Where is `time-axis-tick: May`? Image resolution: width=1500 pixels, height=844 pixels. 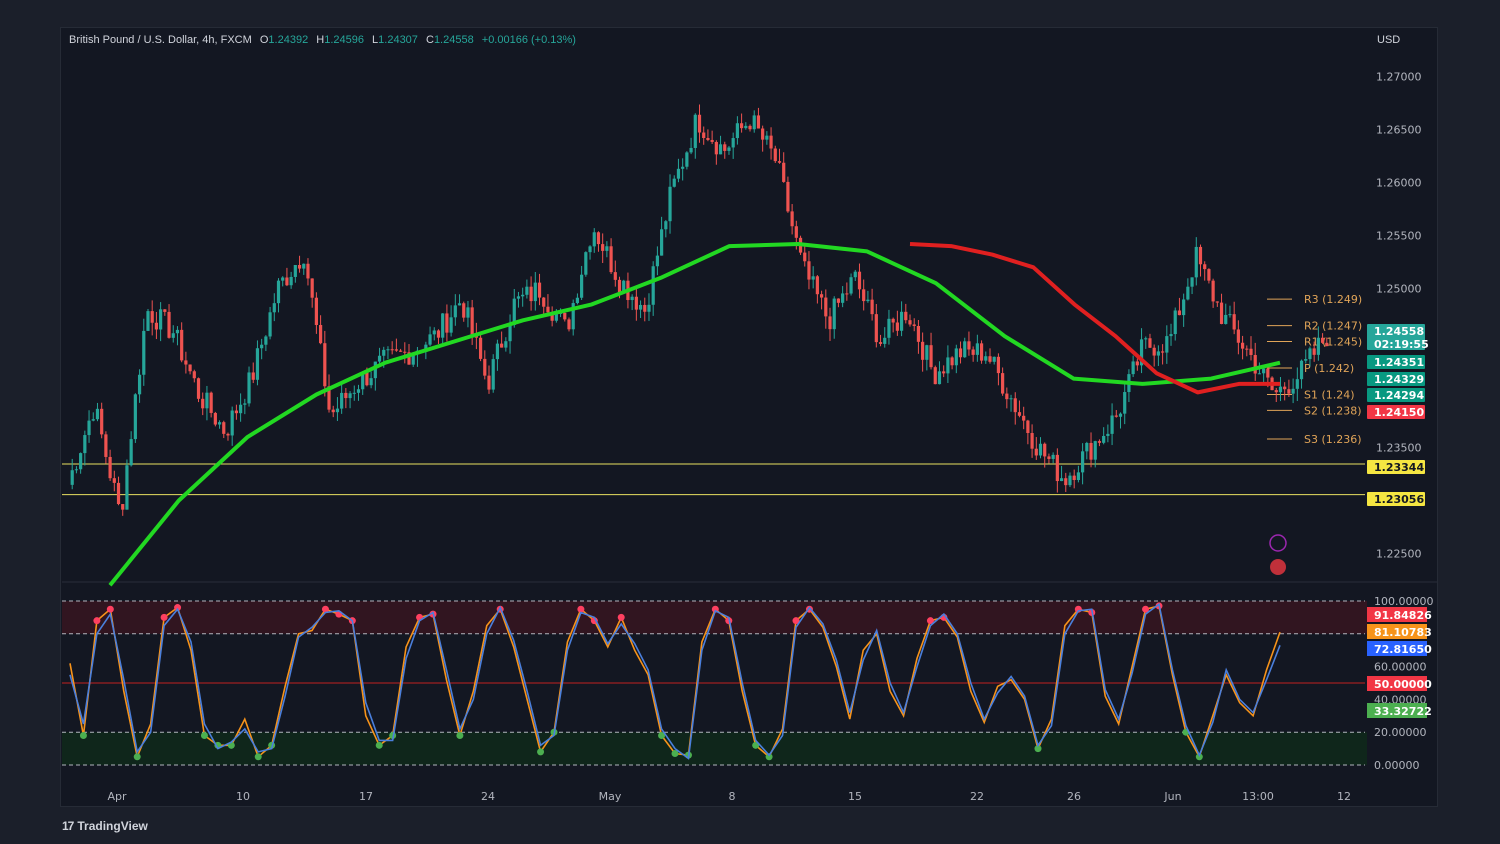
time-axis-tick: May is located at coordinates (610, 796).